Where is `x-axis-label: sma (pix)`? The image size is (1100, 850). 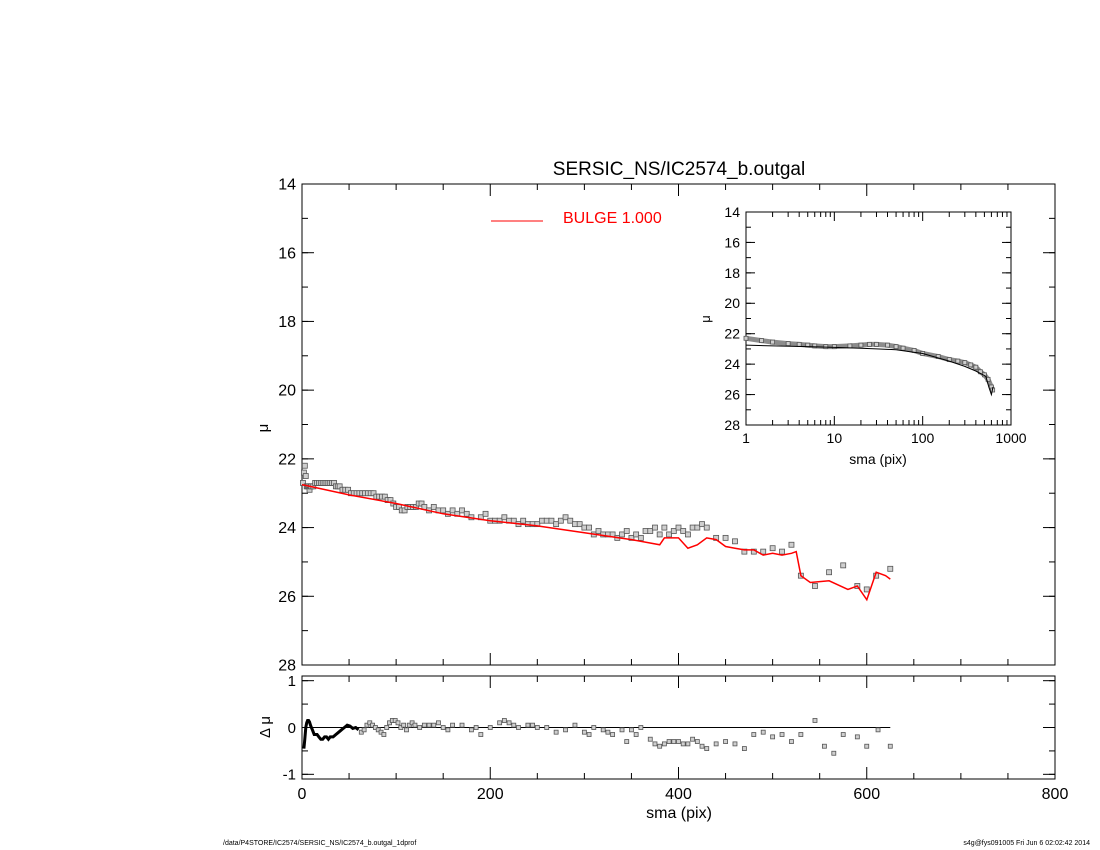
x-axis-label: sma (pix) is located at coordinates (679, 813).